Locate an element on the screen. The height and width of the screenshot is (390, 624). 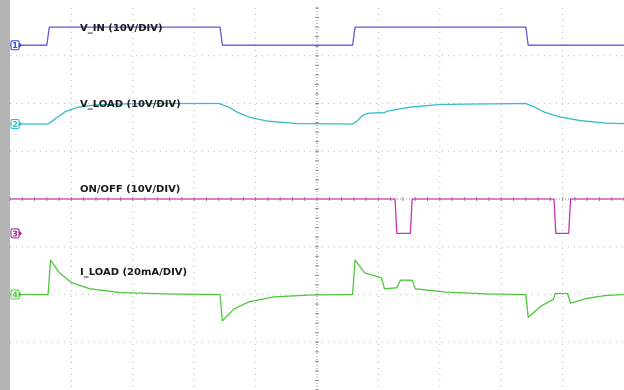
channel-marker-1: 1 is located at coordinates (16, 45).